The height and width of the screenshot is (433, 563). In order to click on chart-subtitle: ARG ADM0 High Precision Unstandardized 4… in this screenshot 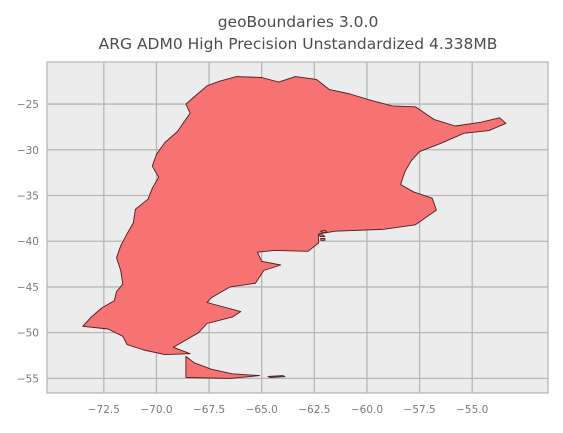, I will do `click(298, 44)`.